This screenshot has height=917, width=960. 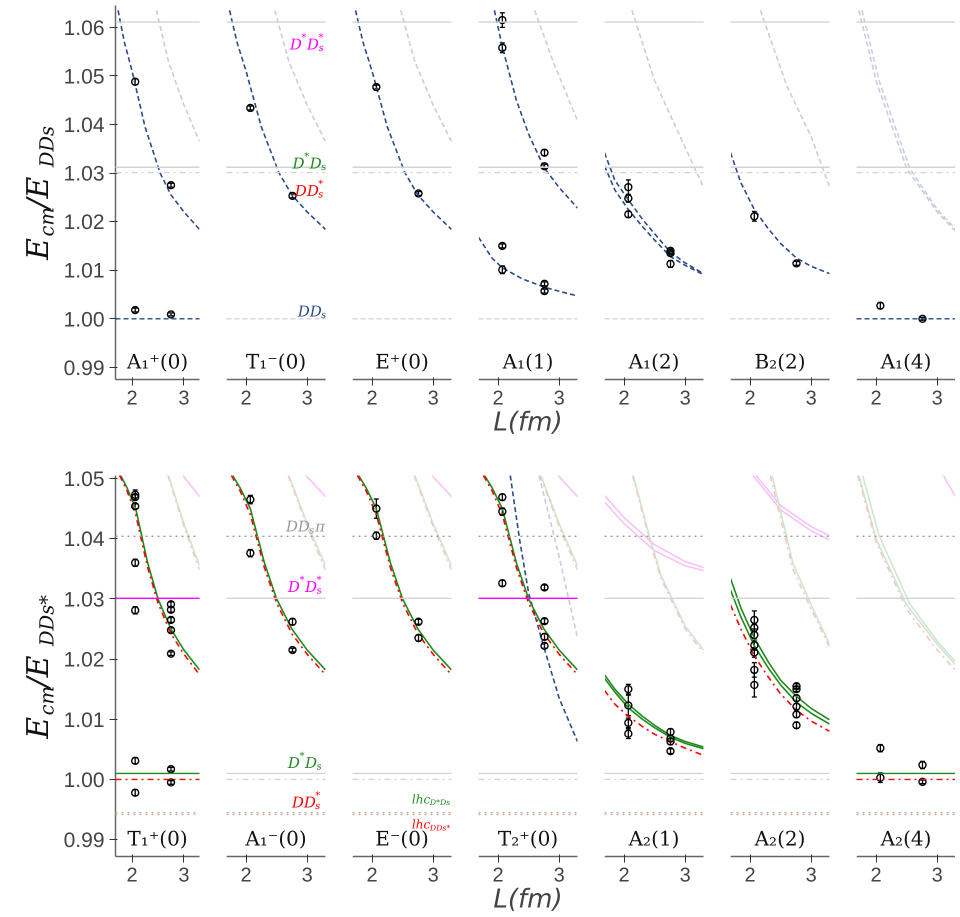 What do you see at coordinates (780, 838) in the screenshot?
I see `text: A₂(2)` at bounding box center [780, 838].